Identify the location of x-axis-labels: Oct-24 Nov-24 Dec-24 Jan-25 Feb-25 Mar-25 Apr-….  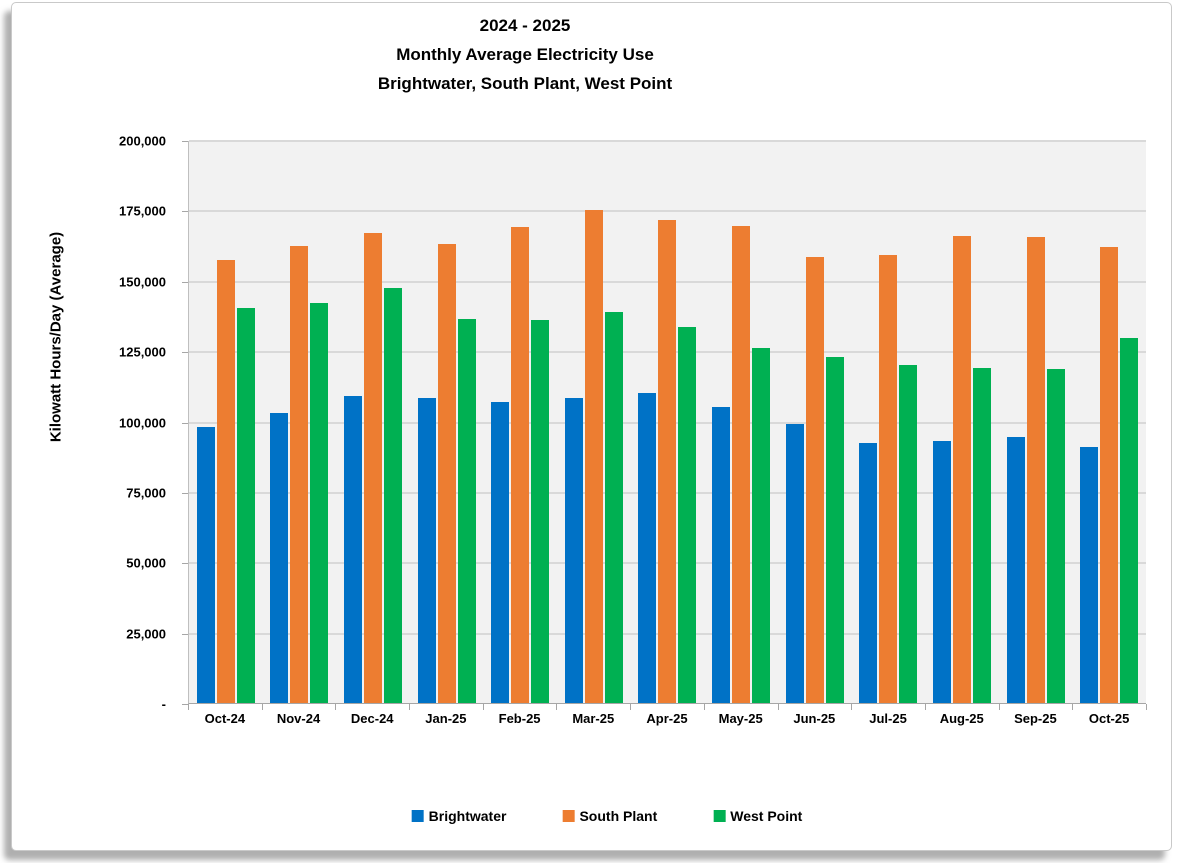
(667, 718).